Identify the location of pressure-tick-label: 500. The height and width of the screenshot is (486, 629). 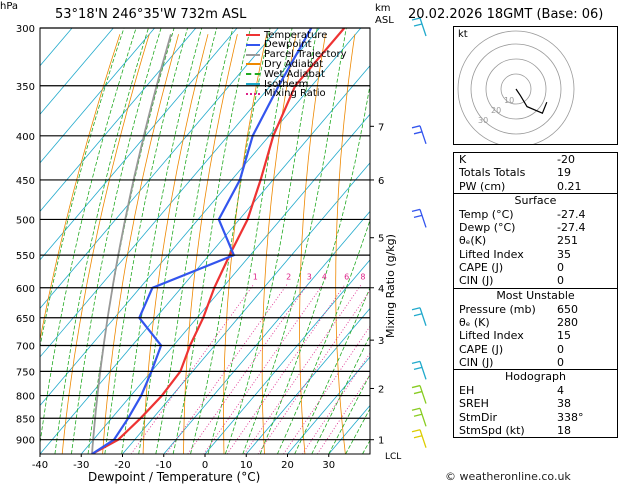
(25, 220).